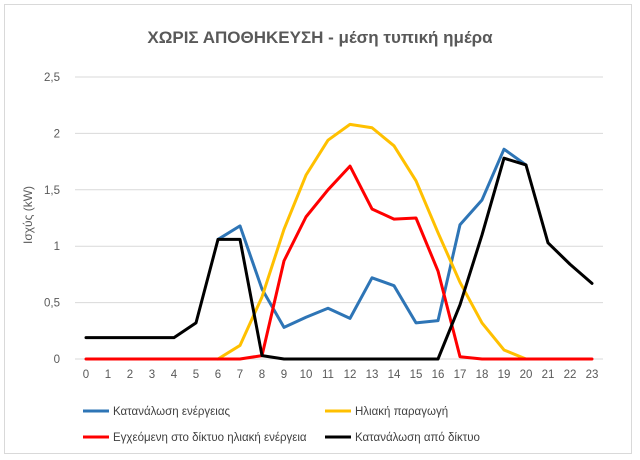  Describe the element at coordinates (52, 191) in the screenshot. I see `y-tick-label: 1,5` at that location.